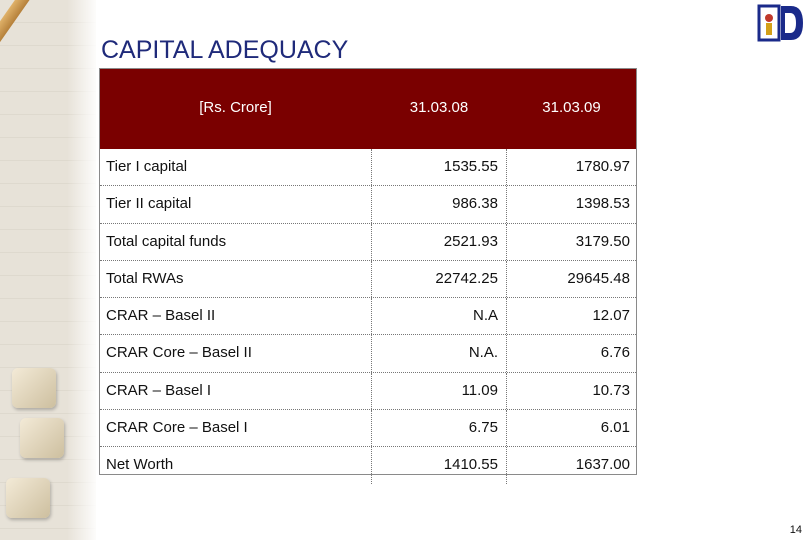  What do you see at coordinates (159, 390) in the screenshot?
I see `row-label: CRAR – Basel I` at bounding box center [159, 390].